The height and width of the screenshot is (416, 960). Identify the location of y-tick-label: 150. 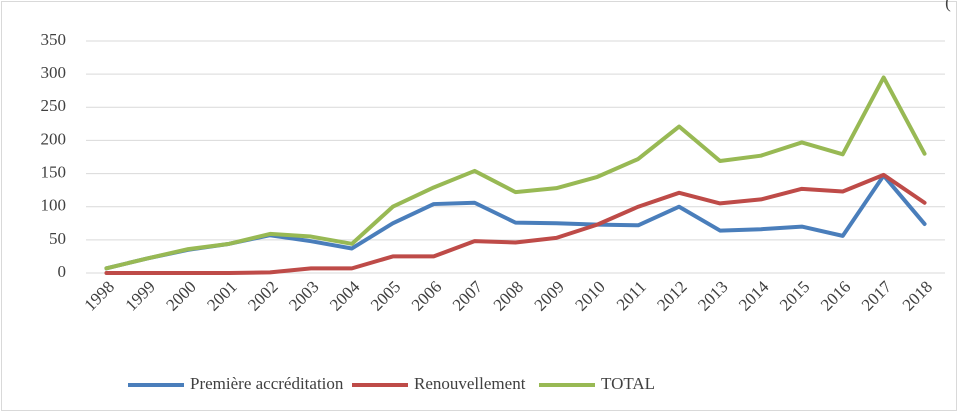
(54, 171).